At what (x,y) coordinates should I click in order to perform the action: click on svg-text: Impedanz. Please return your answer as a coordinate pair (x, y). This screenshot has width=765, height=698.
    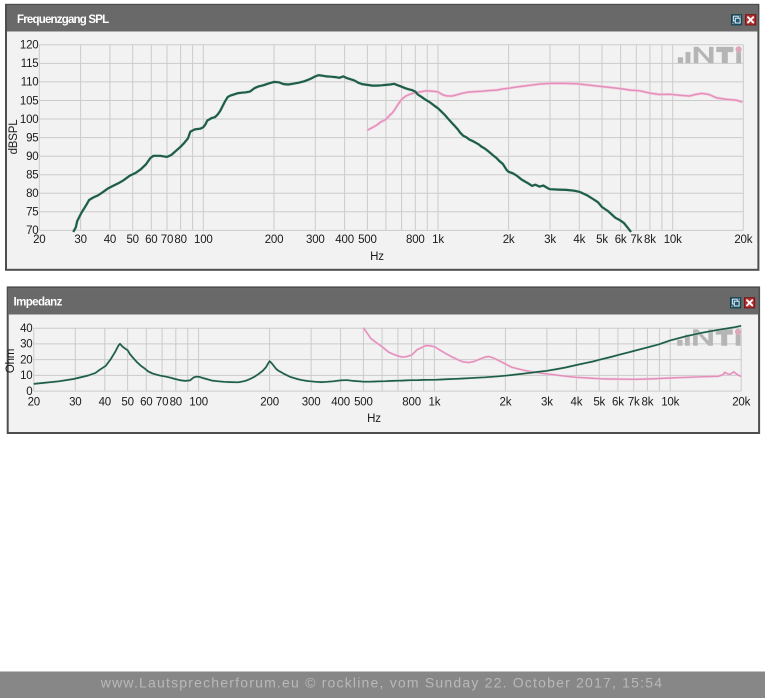
    Looking at the image, I should click on (38, 303).